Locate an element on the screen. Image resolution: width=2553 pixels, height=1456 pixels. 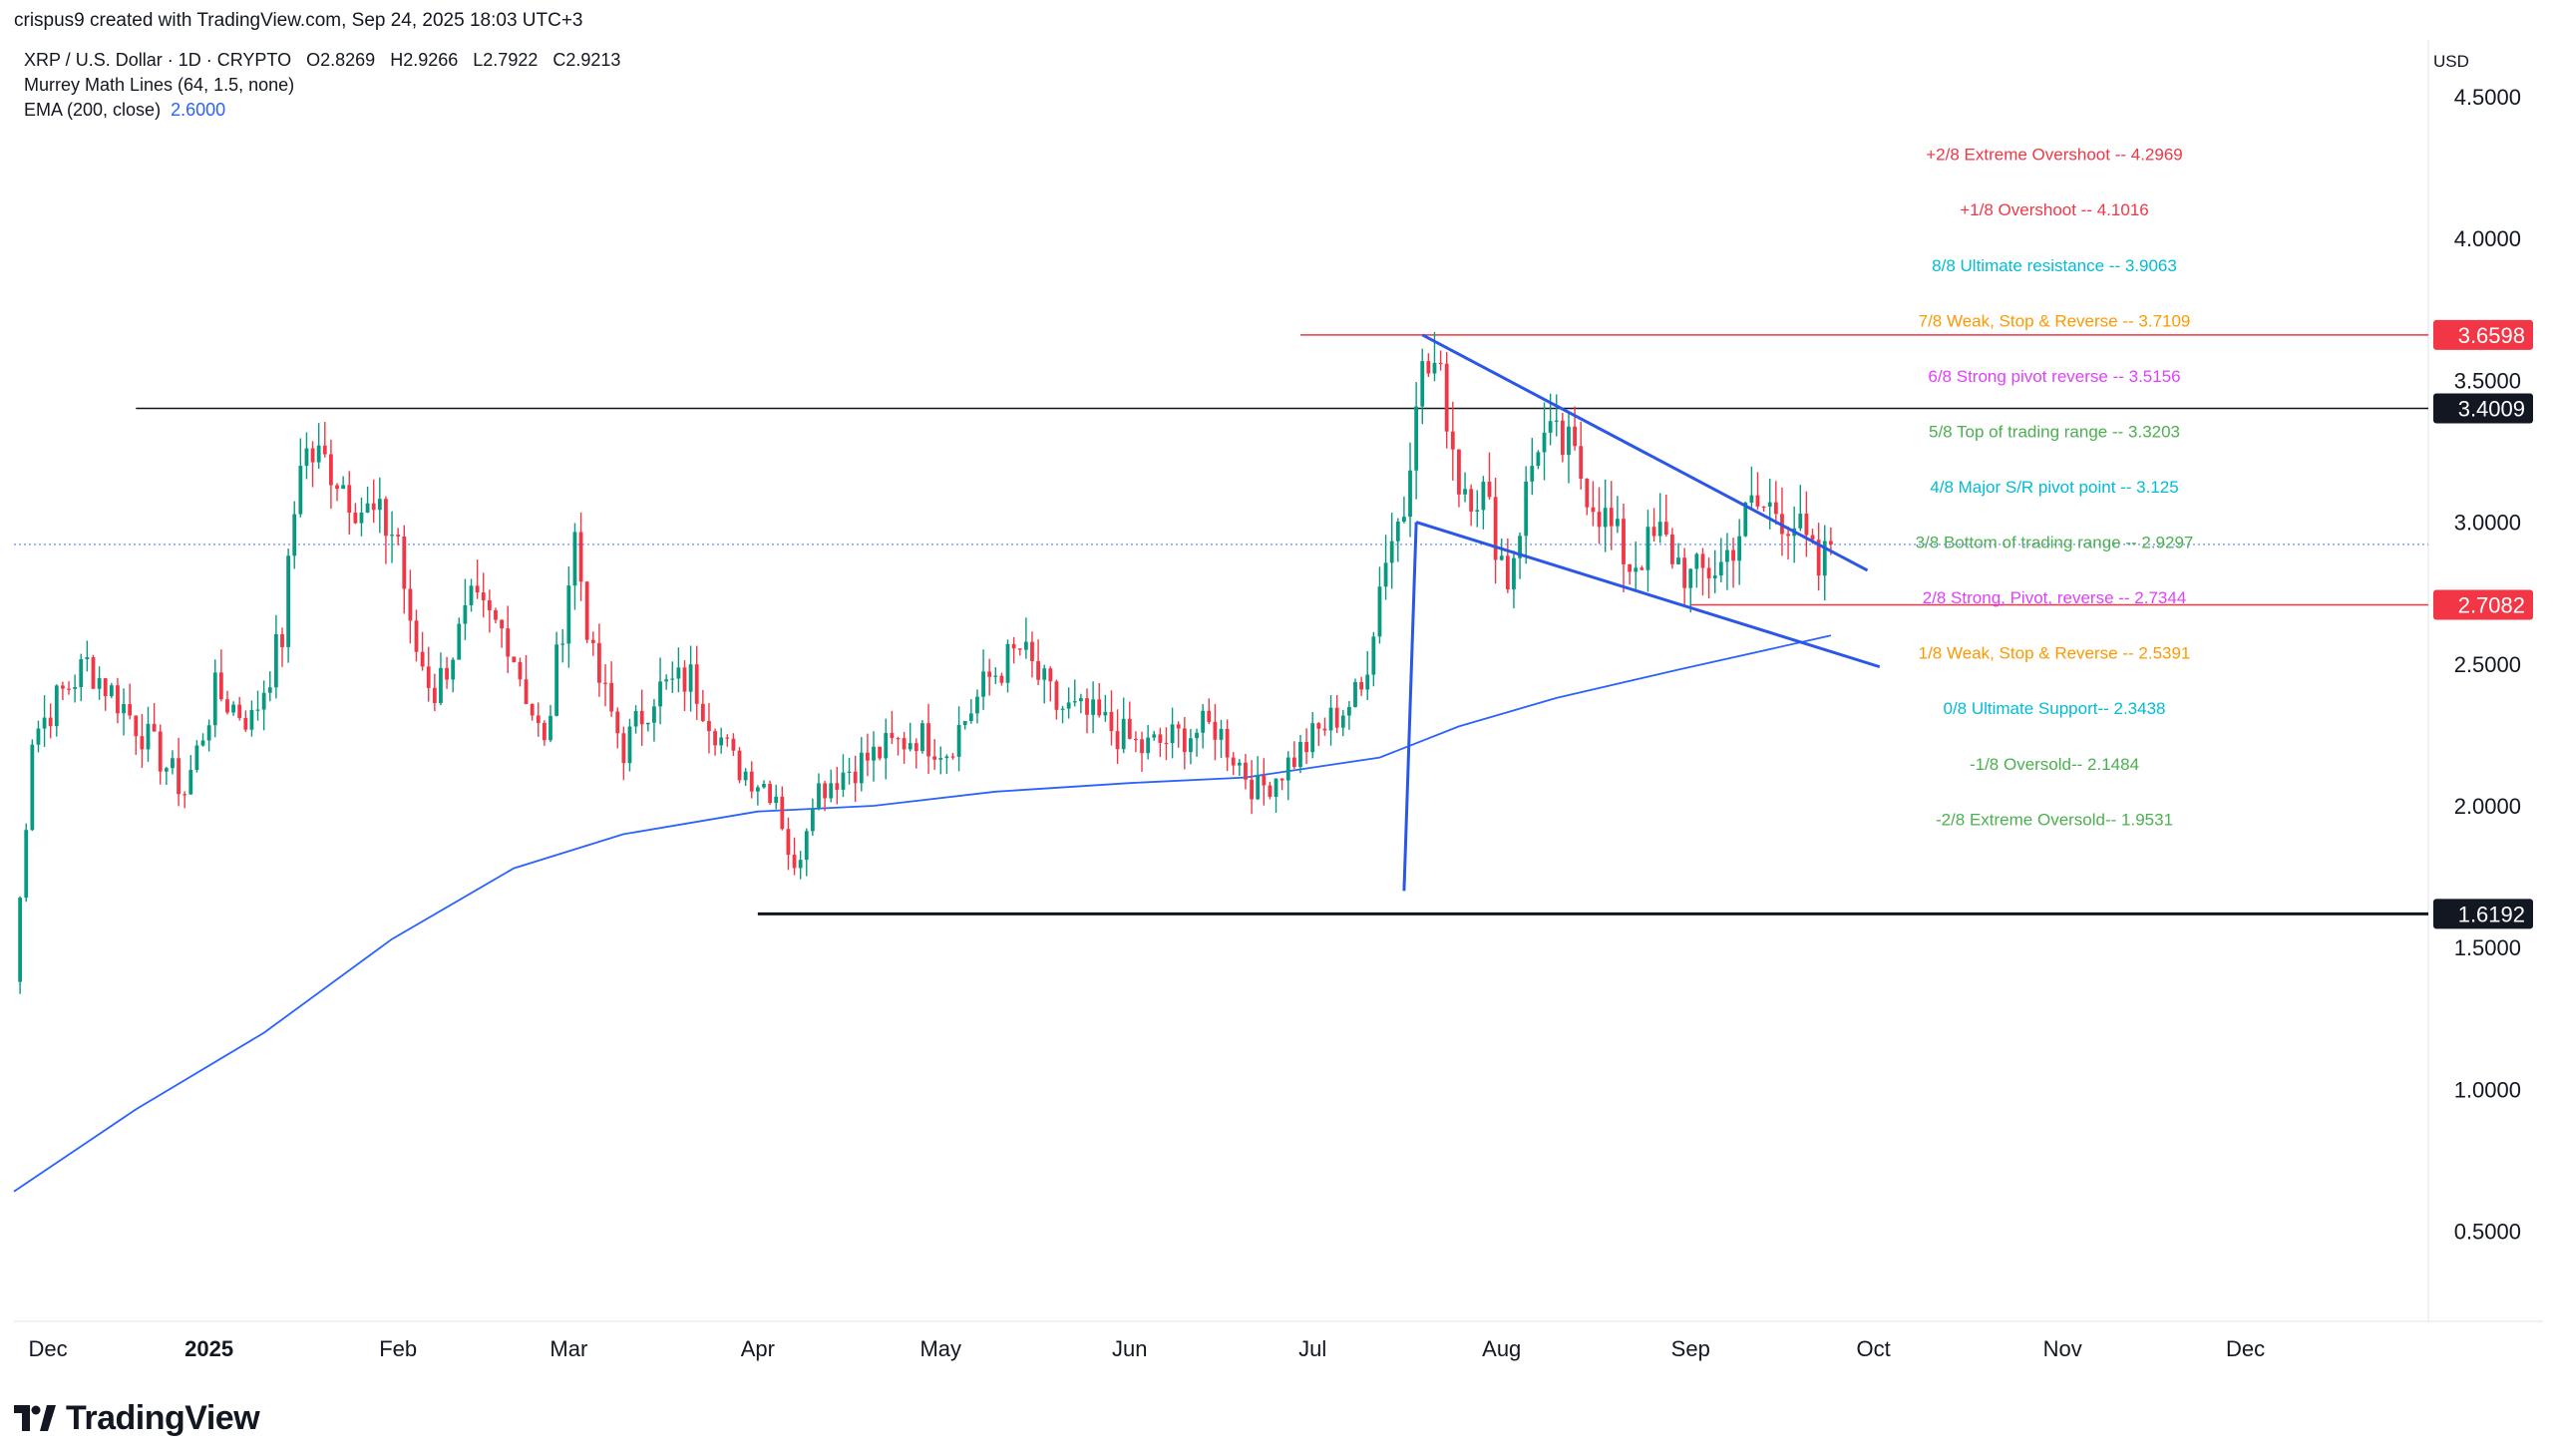
murrey-indicator-row: Murrey Math Lines (64, 1.5, none) is located at coordinates (322, 85).